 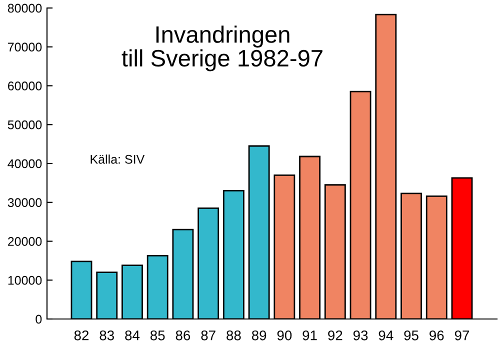 What do you see at coordinates (25, 86) in the screenshot?
I see `y-tick-label: 60000` at bounding box center [25, 86].